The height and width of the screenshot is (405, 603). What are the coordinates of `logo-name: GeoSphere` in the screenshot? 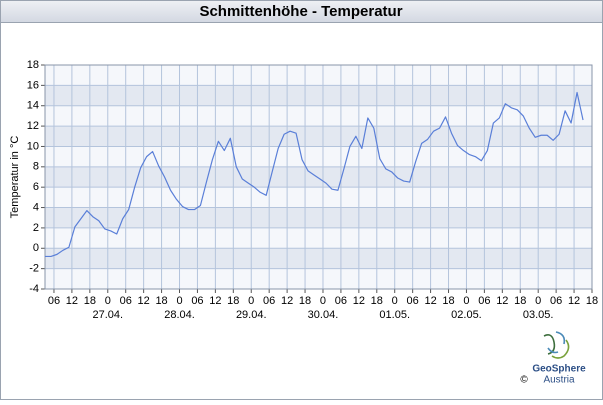 It's located at (559, 369).